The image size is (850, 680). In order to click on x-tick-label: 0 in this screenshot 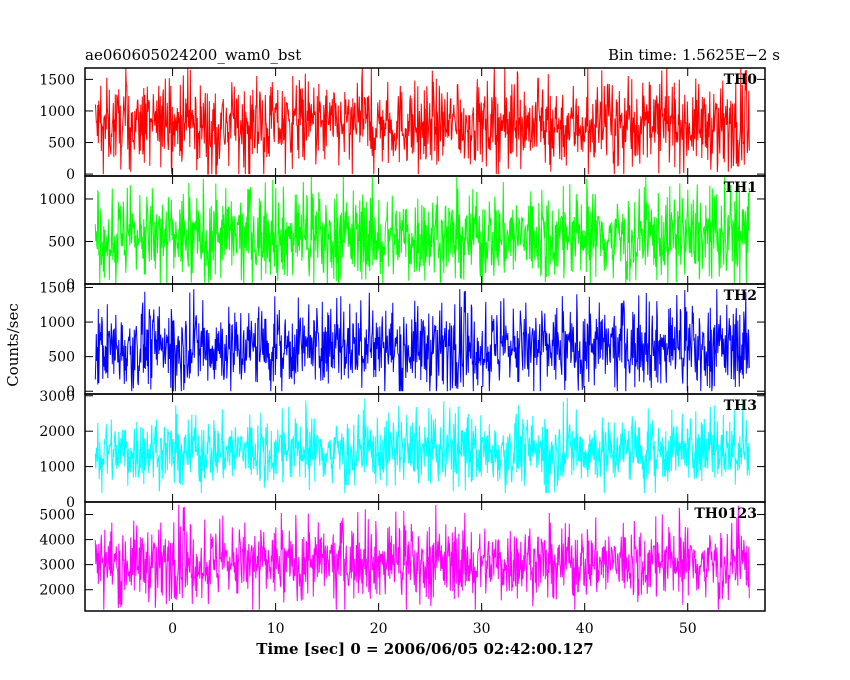, I will do `click(172, 629)`.